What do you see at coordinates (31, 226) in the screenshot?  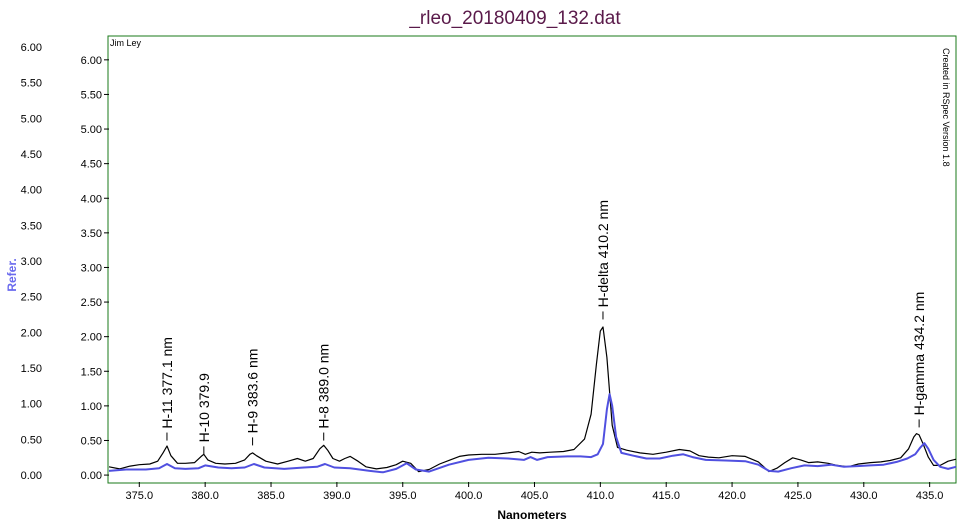 I see `outer-y-tick-label: 3.50` at bounding box center [31, 226].